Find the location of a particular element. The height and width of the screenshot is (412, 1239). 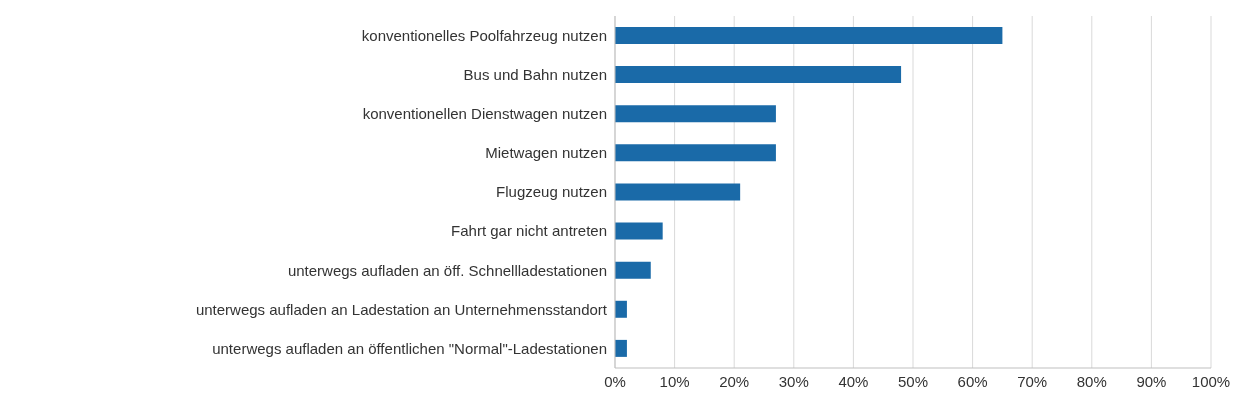

x-tick-label: 40% is located at coordinates (853, 381).